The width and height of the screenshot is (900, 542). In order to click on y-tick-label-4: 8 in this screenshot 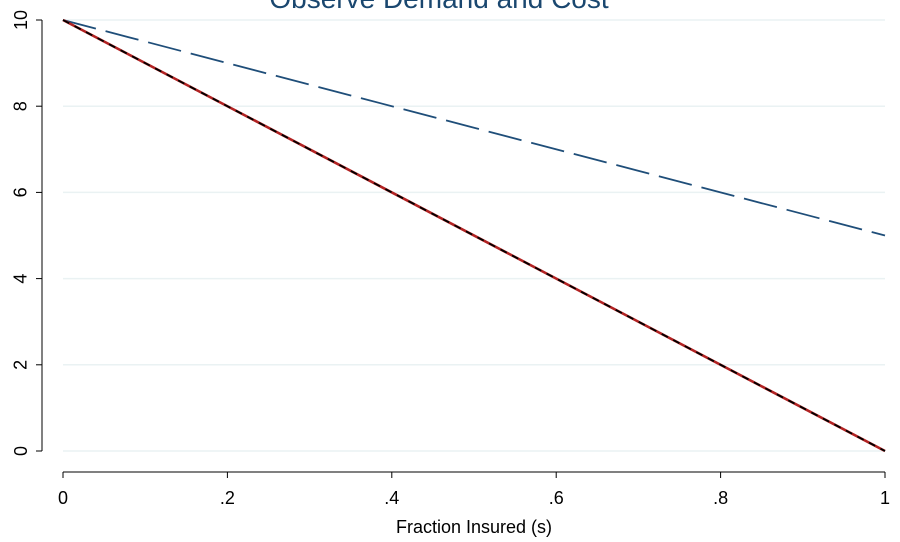, I will do `click(21, 106)`.